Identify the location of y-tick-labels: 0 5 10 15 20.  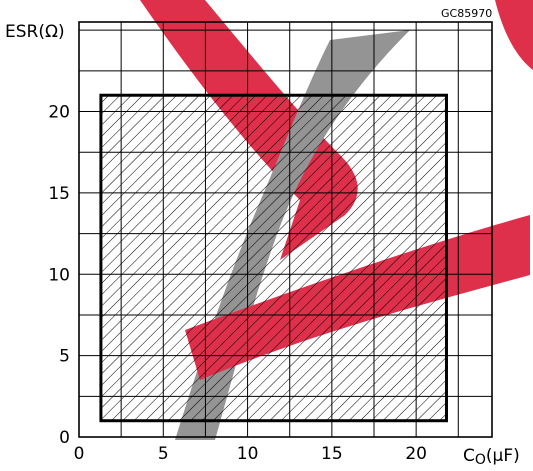
(59, 275).